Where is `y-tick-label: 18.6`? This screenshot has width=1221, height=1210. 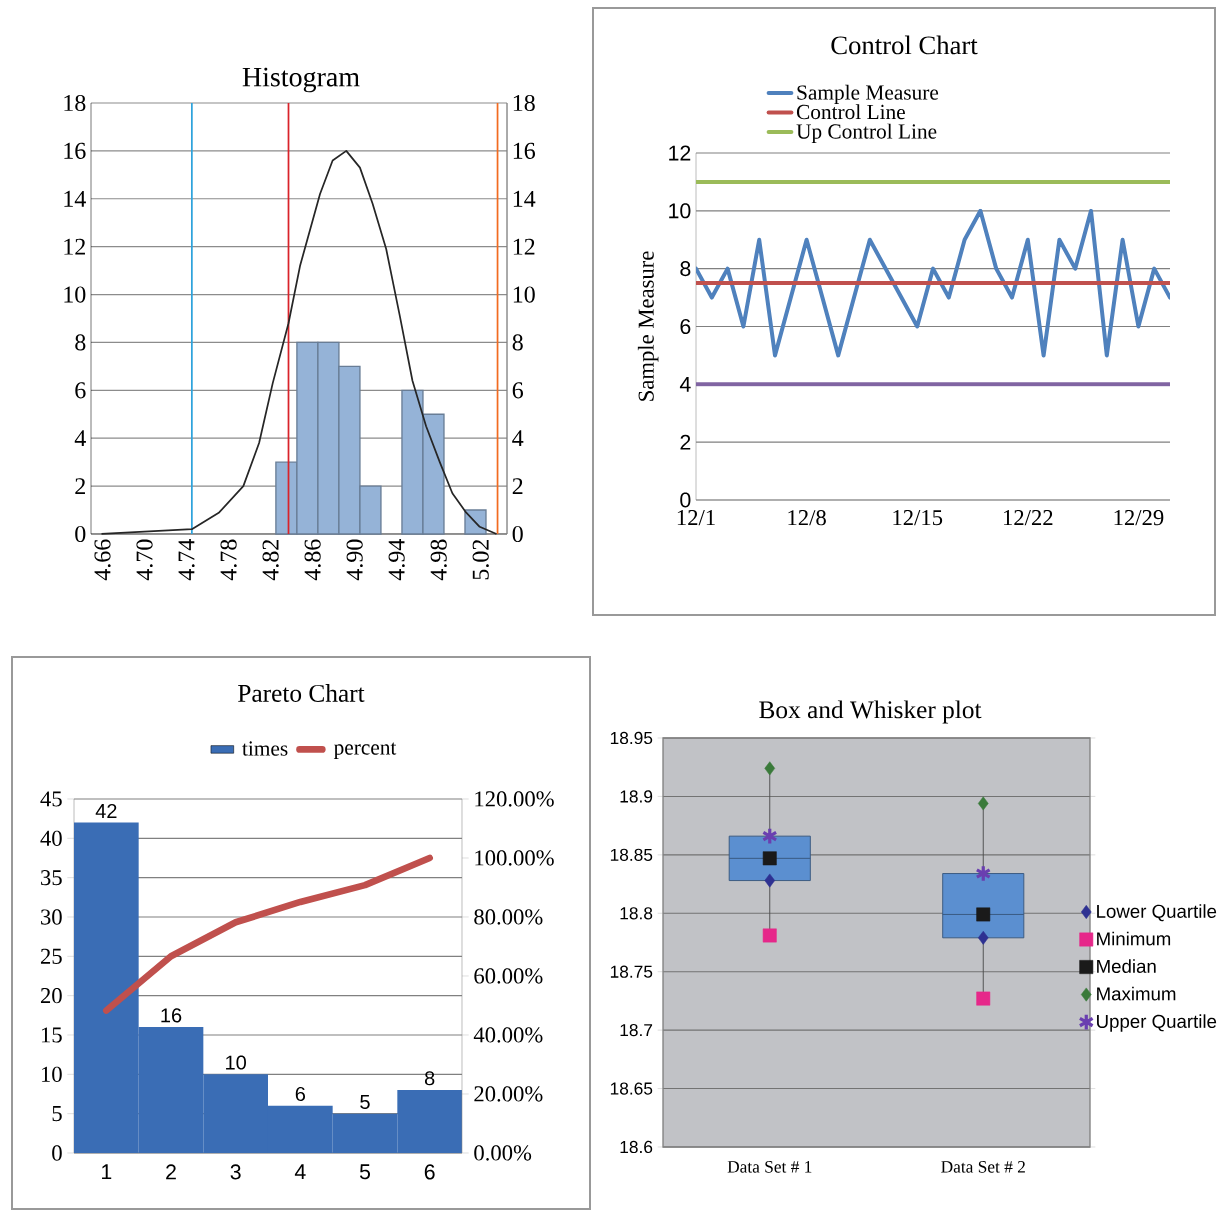
y-tick-label: 18.6 is located at coordinates (636, 1147).